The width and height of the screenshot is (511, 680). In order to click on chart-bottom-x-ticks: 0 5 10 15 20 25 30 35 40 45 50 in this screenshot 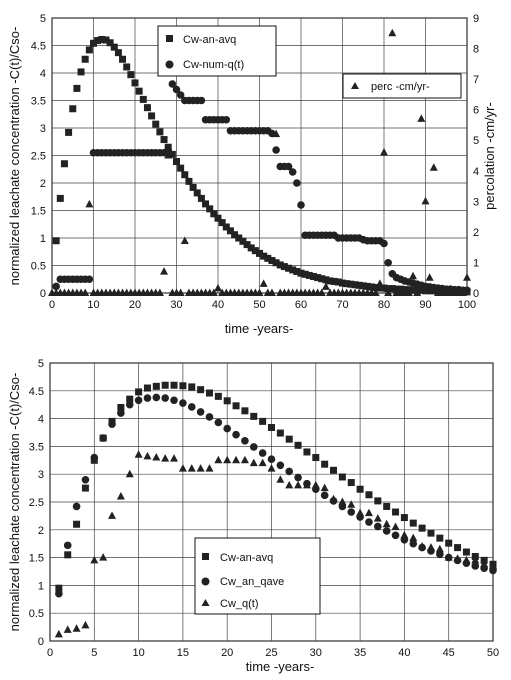, I will do `click(273, 653)`.